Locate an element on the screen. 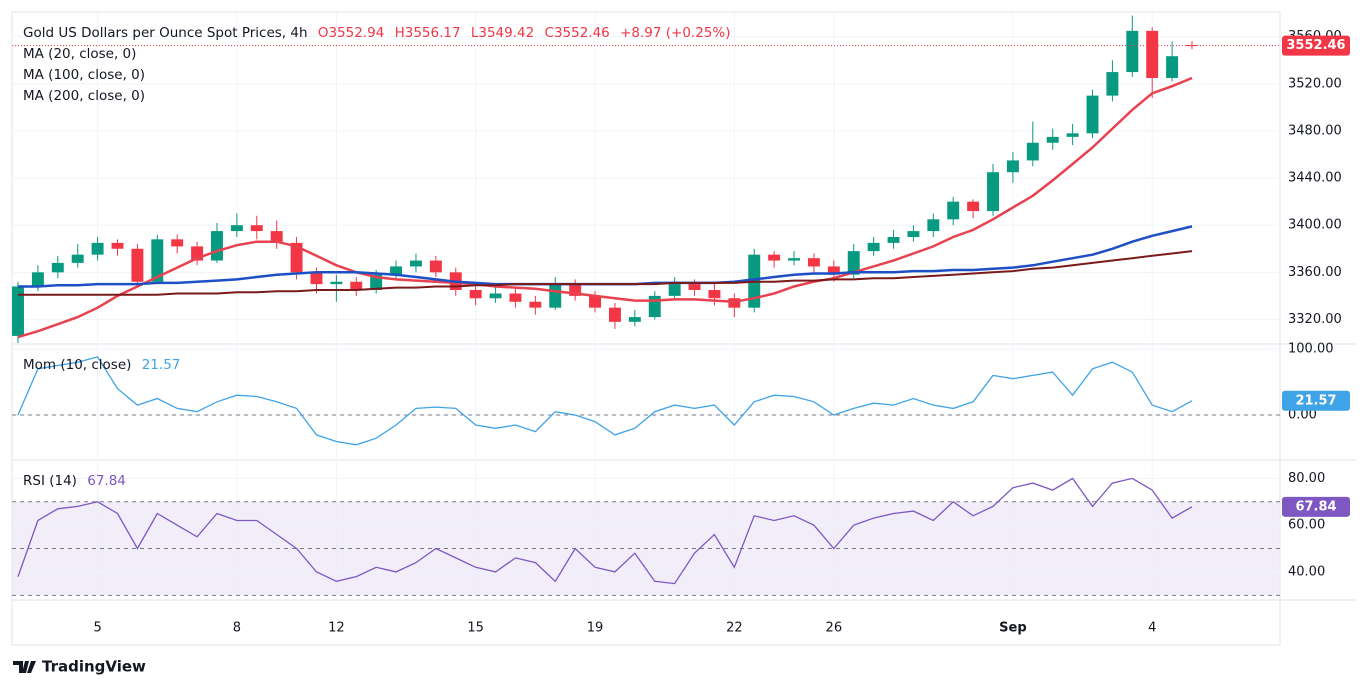 The width and height of the screenshot is (1369, 689). value-tag-label: 67.84 is located at coordinates (1315, 506).